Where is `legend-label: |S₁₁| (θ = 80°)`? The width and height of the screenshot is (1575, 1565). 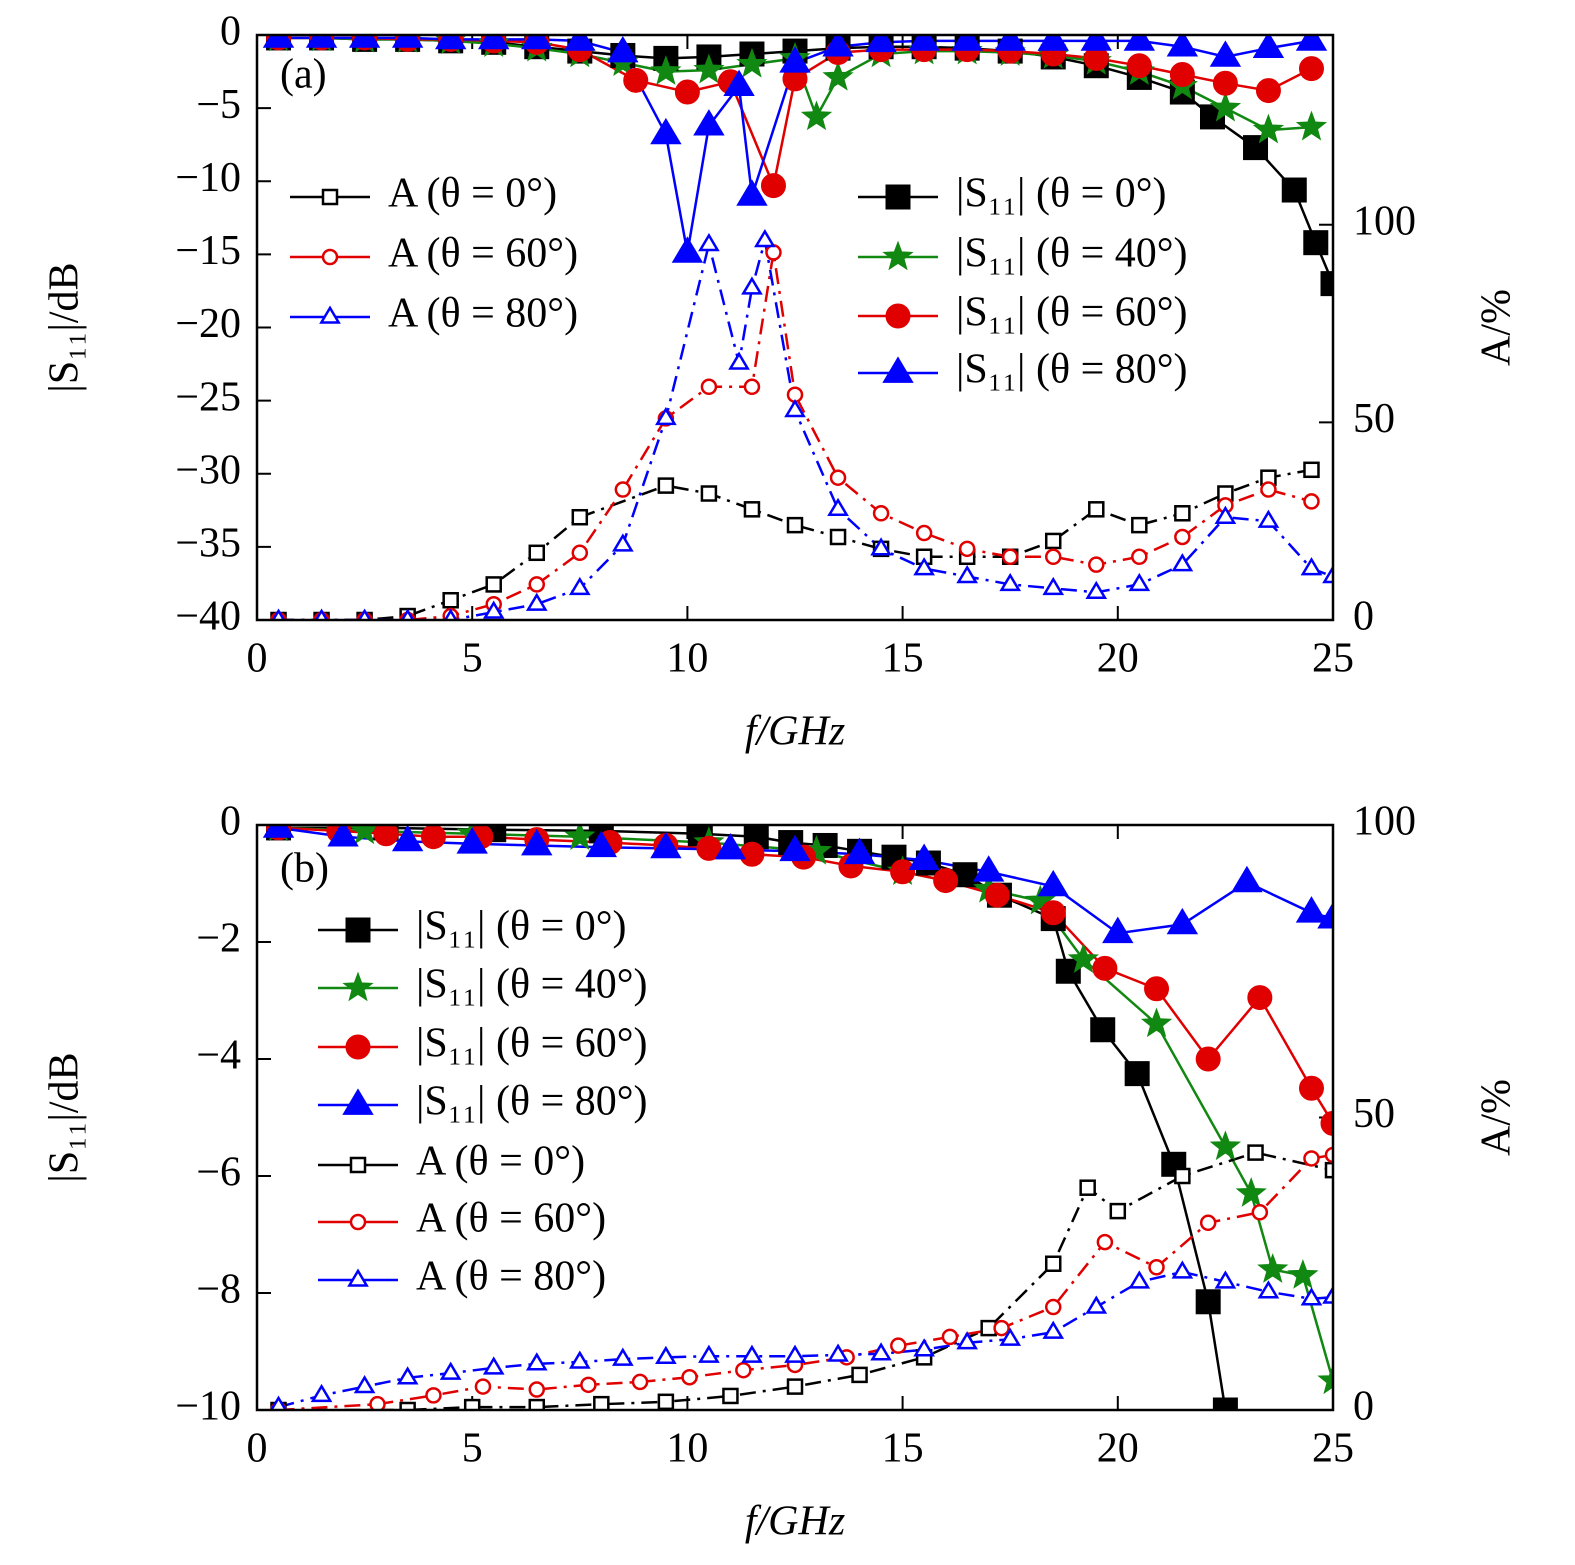
legend-label: |S₁₁| (θ = 80°) is located at coordinates (1072, 370).